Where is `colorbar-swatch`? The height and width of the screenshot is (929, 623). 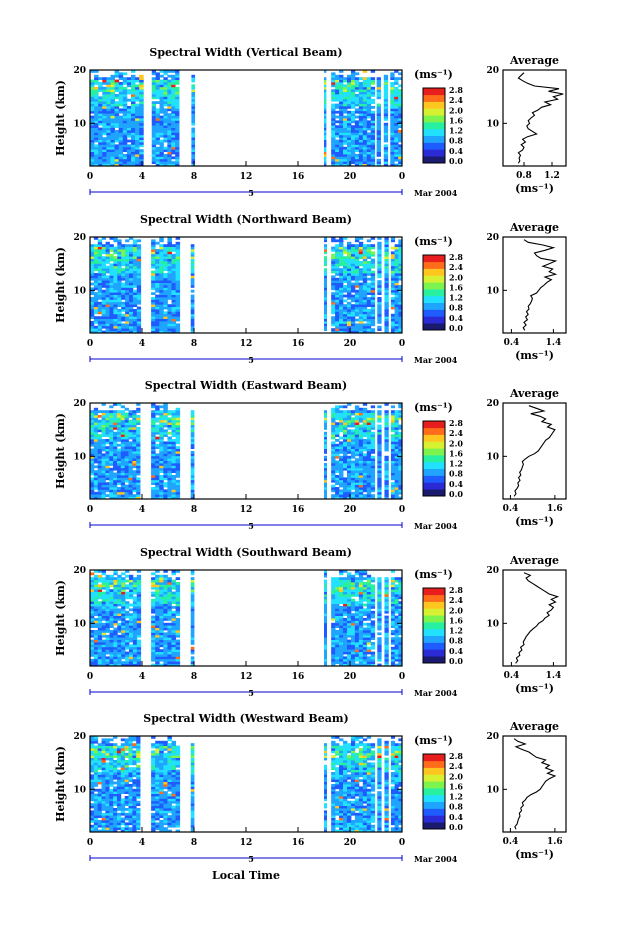
colorbar-swatch is located at coordinates (434, 431).